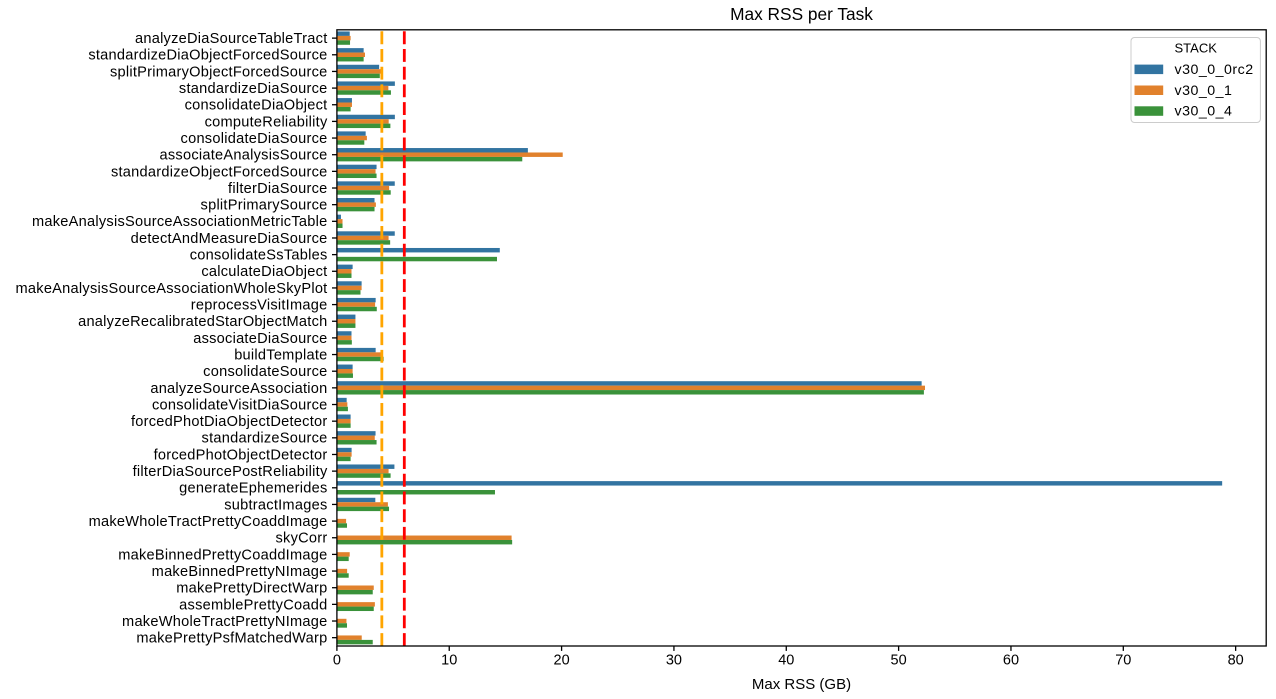  Describe the element at coordinates (241, 455) in the screenshot. I see `svg-text: forcedPhotObjectDetector` at that location.